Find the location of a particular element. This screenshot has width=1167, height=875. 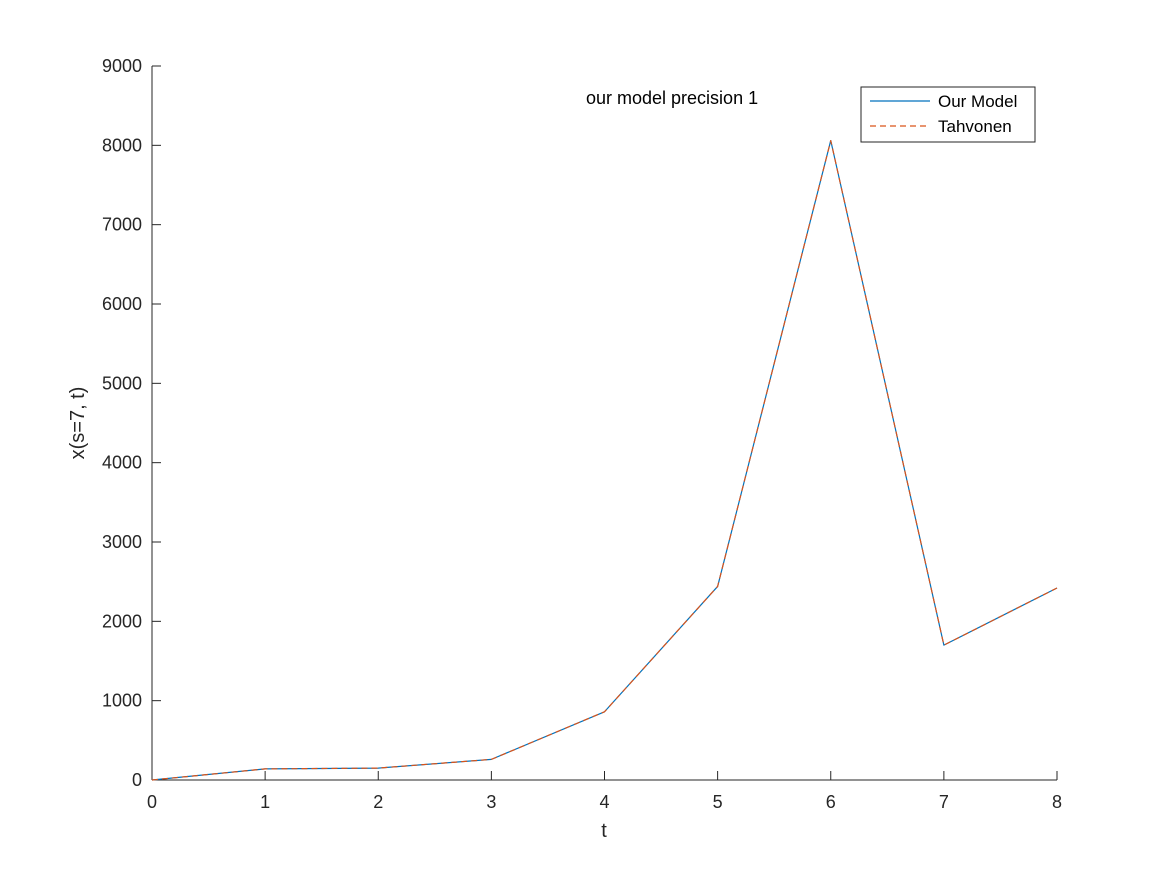

x-tick-label: 3 is located at coordinates (491, 802).